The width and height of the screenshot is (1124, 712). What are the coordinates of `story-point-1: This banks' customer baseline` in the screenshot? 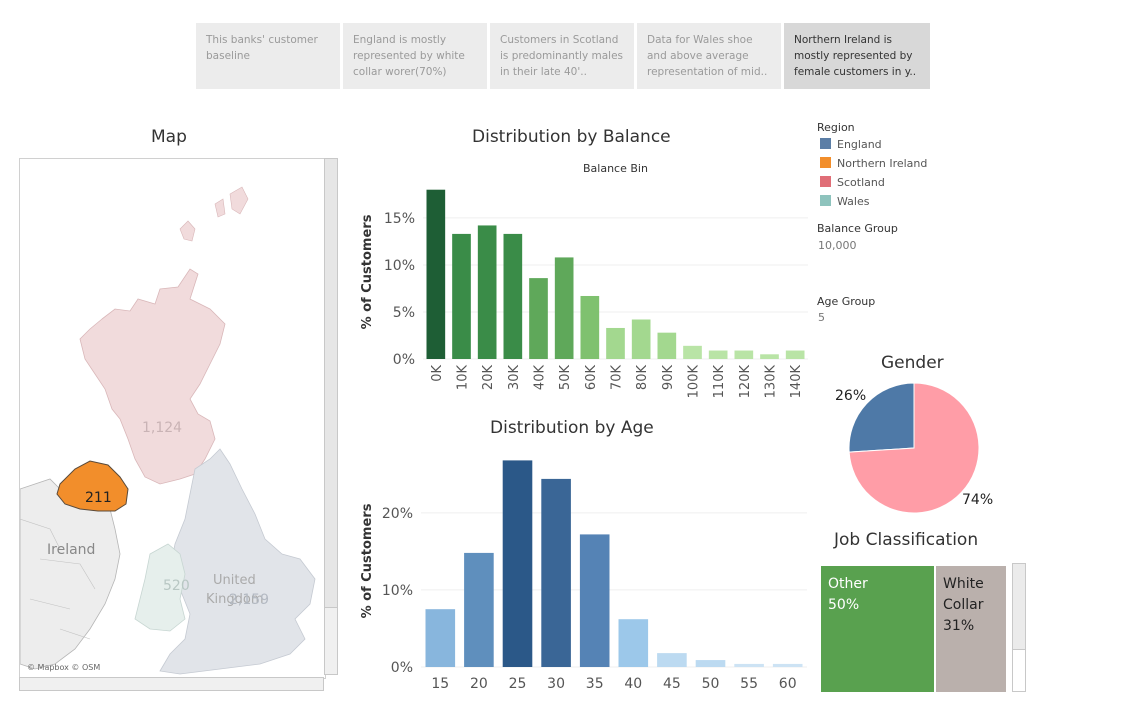 It's located at (268, 56).